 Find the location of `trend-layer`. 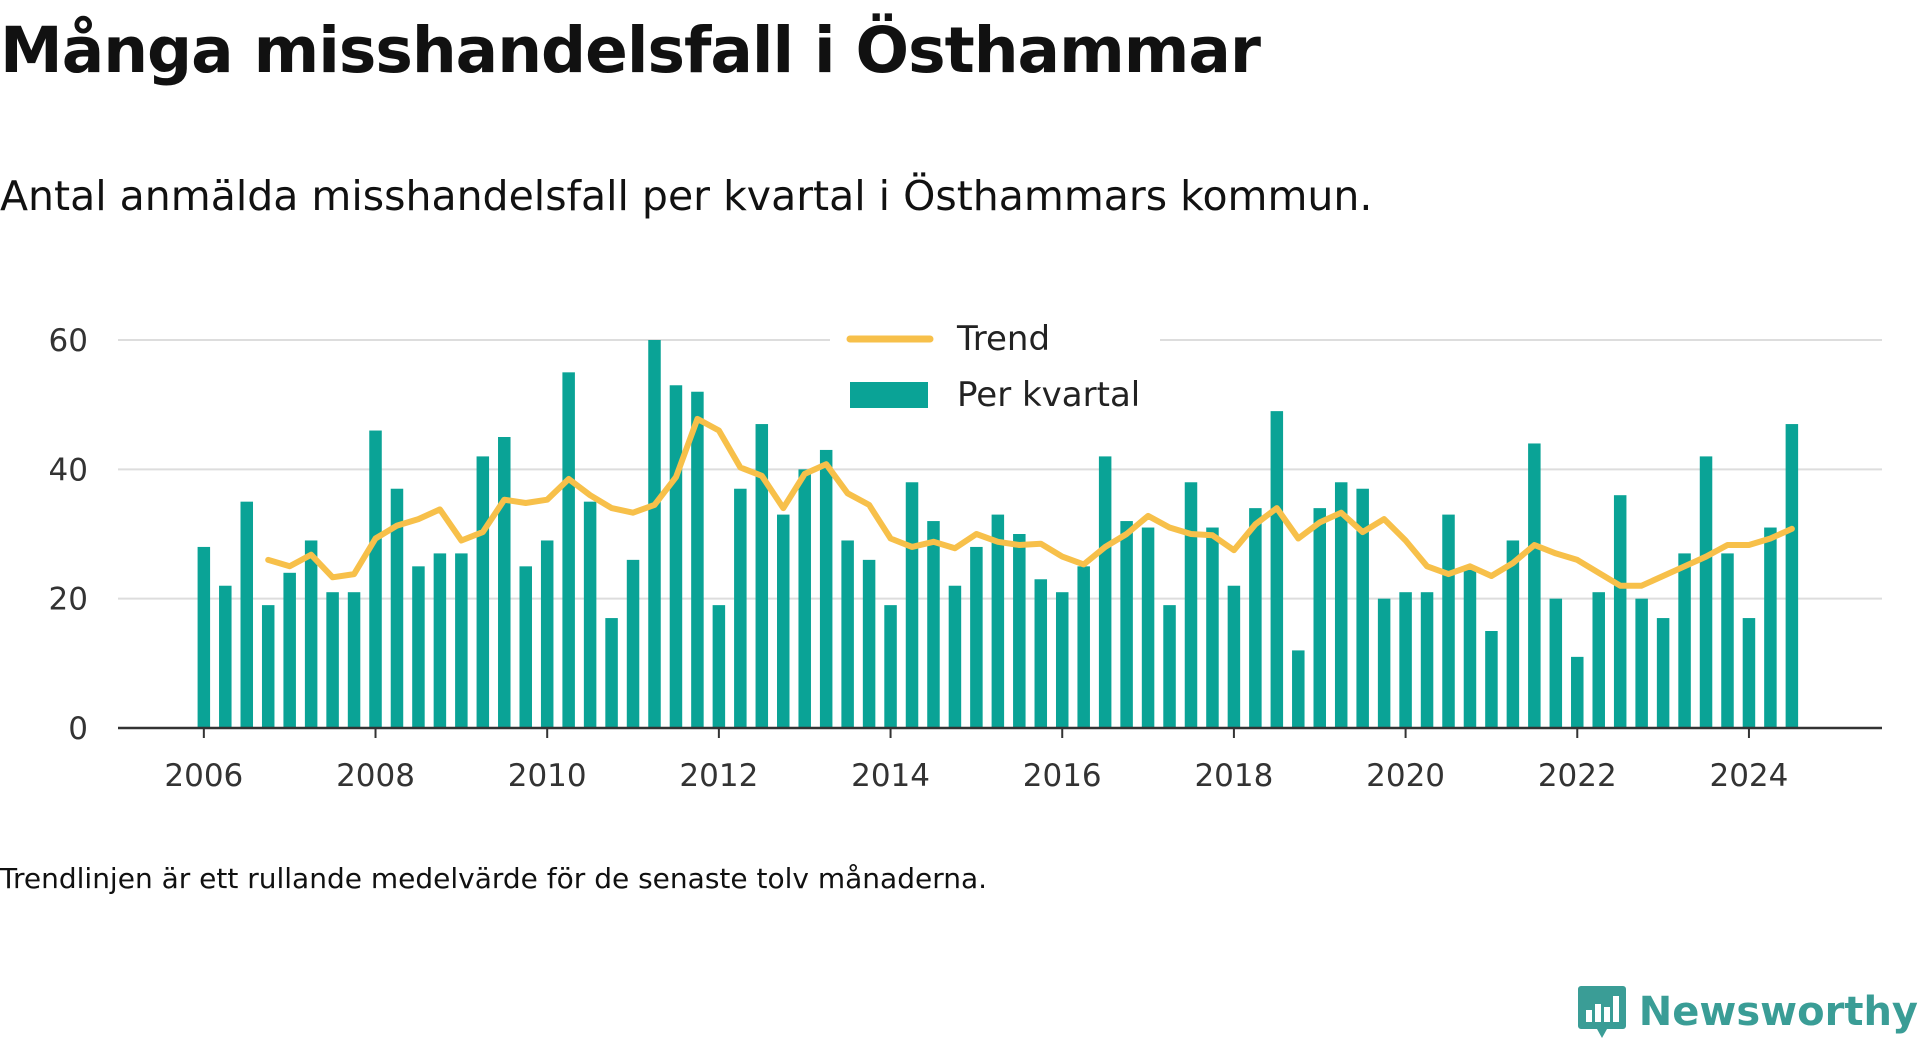

trend-layer is located at coordinates (1030, 502).